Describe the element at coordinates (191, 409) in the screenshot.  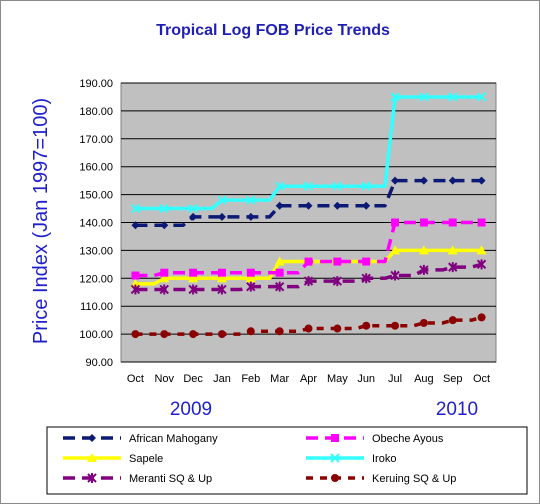
I see `year-label-2009: 2009` at that location.